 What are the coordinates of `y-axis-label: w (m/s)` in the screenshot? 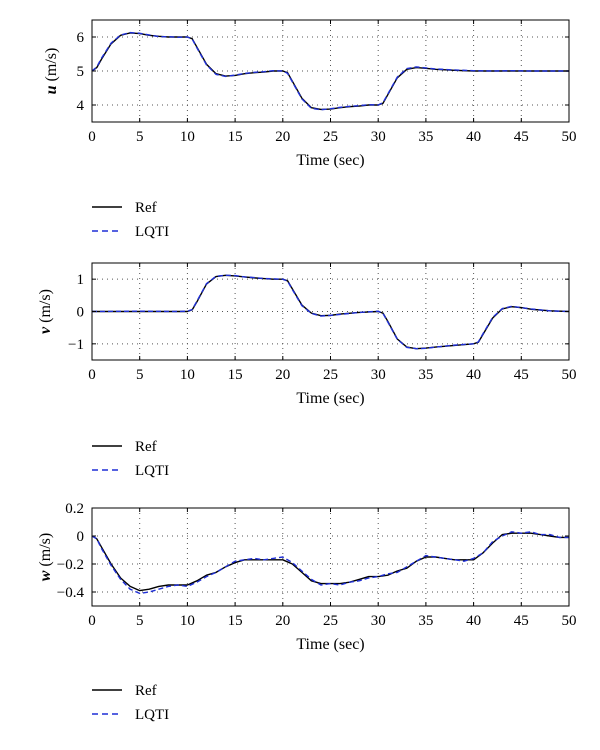 It's located at (45, 557).